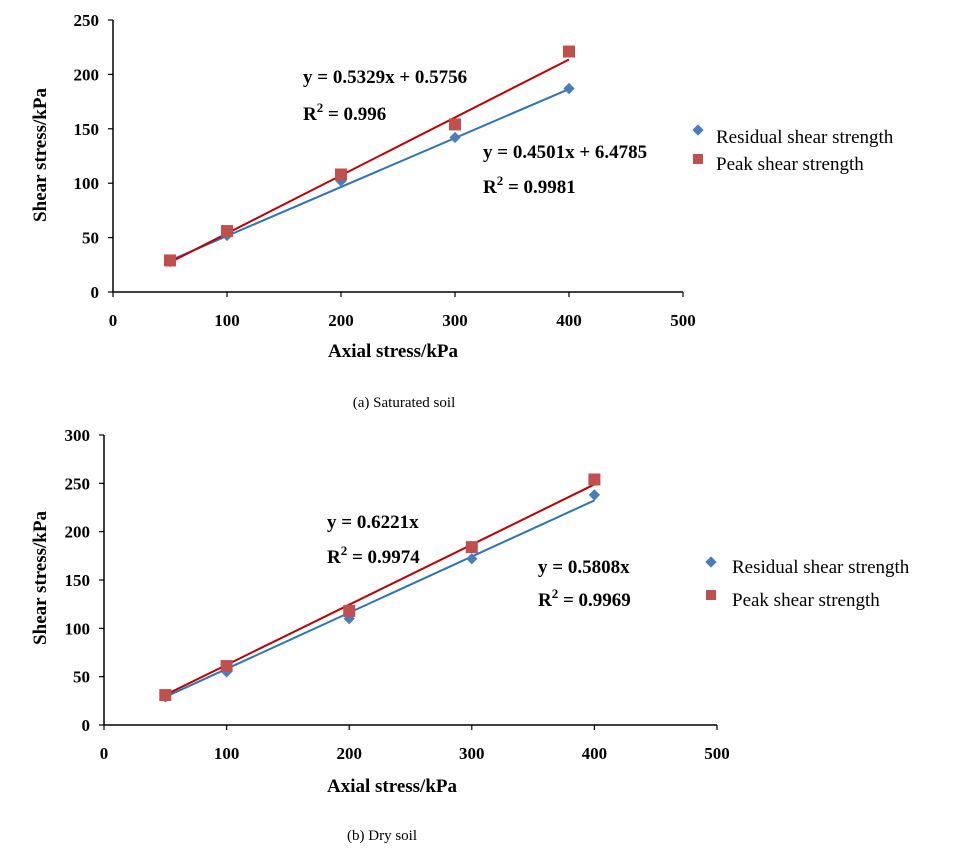 The height and width of the screenshot is (861, 971). What do you see at coordinates (594, 600) in the screenshot?
I see `r2-value: = 0.9969` at bounding box center [594, 600].